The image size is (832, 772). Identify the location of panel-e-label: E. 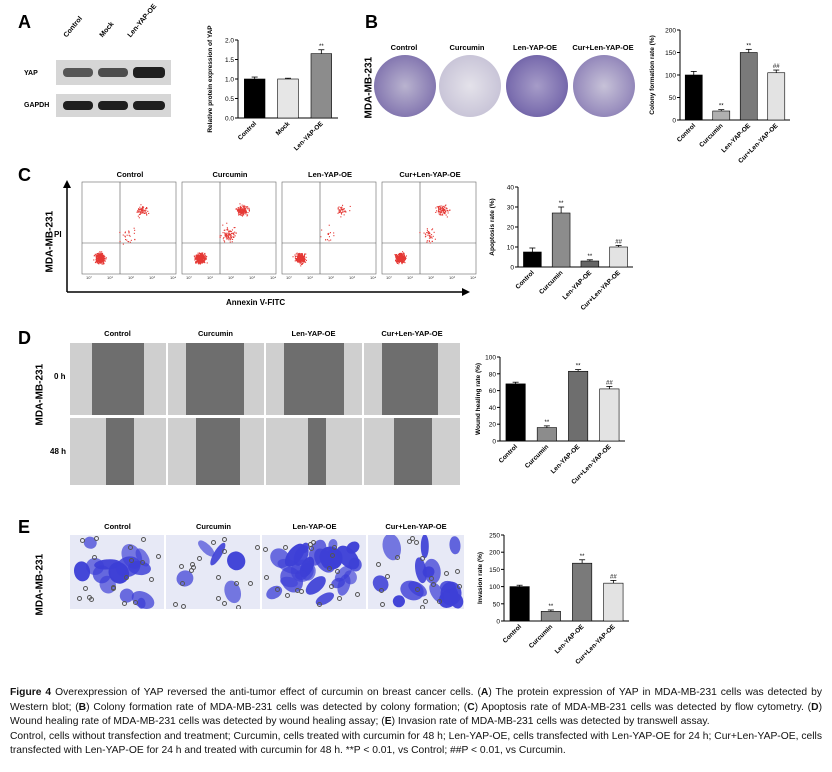
(24, 527).